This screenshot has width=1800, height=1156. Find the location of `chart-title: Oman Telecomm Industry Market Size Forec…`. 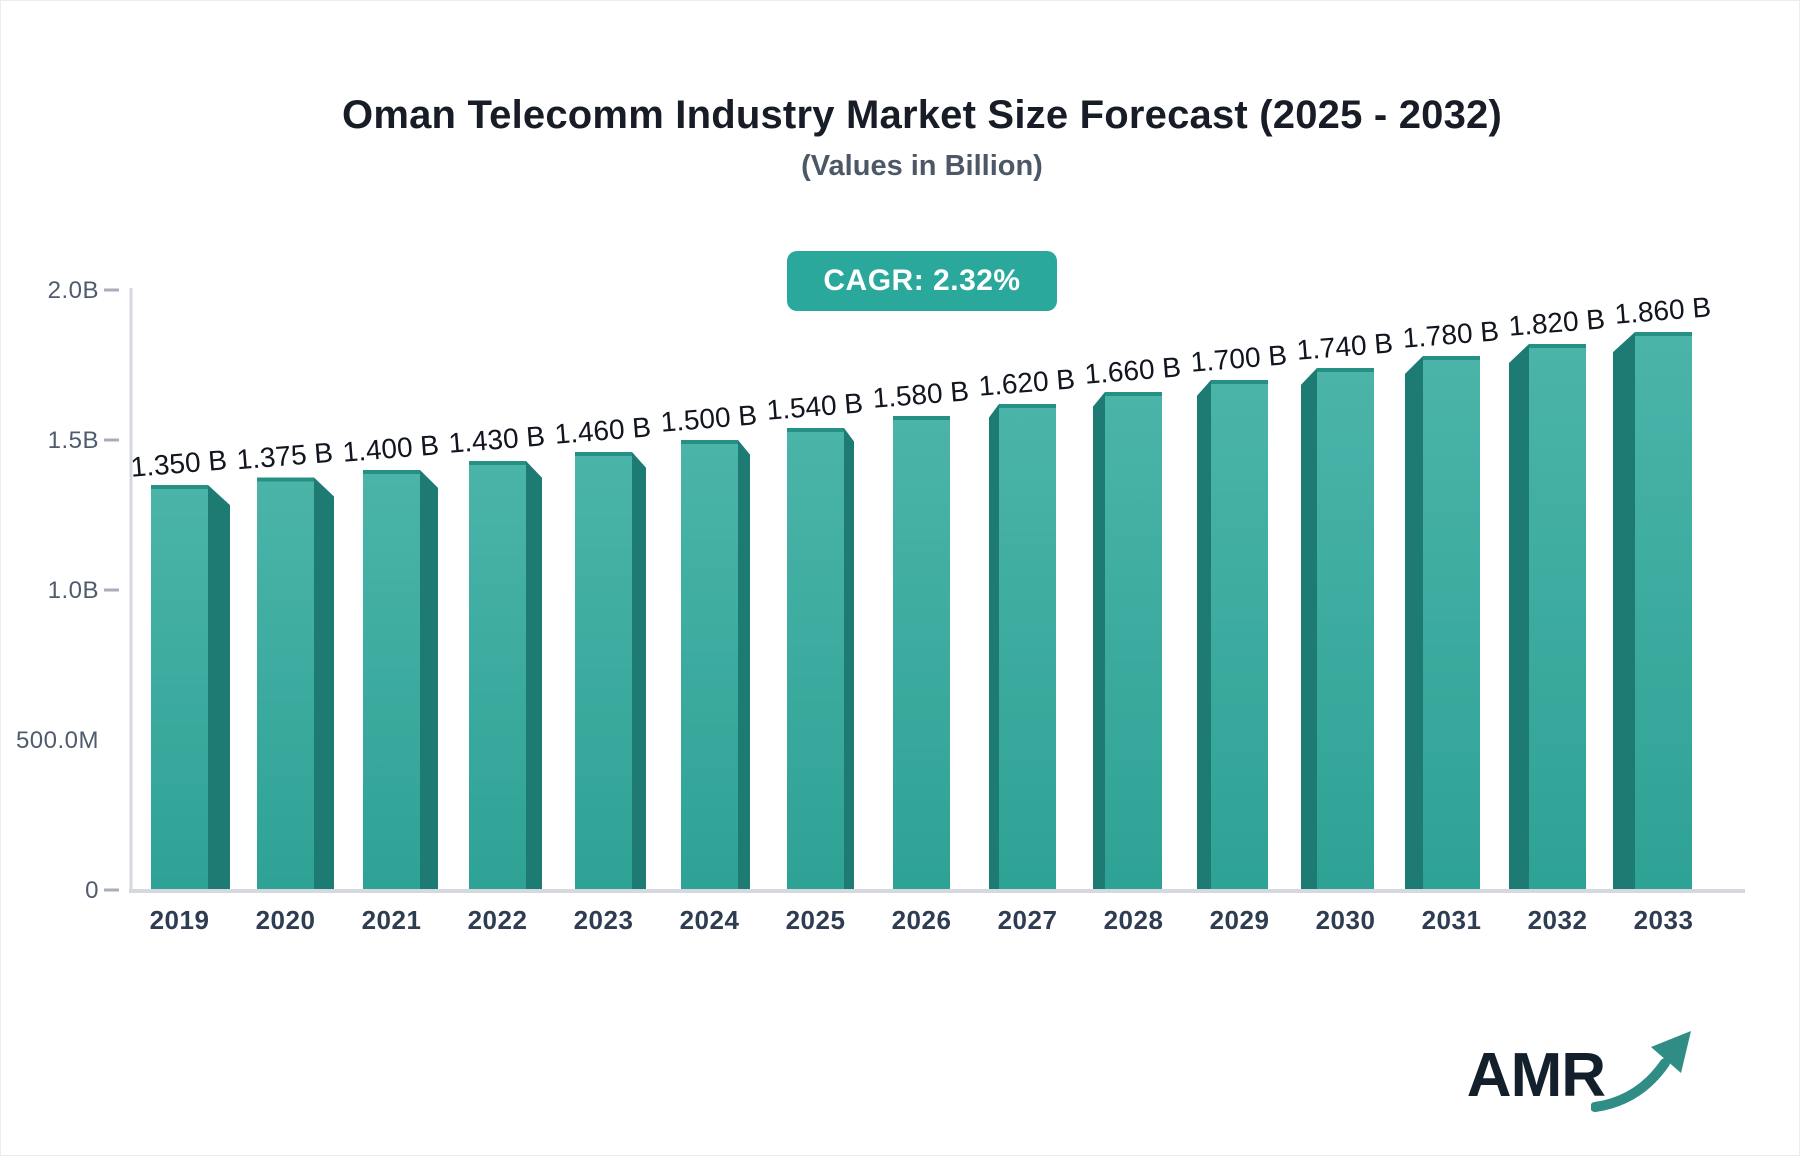

chart-title: Oman Telecomm Industry Market Size Forec… is located at coordinates (922, 115).